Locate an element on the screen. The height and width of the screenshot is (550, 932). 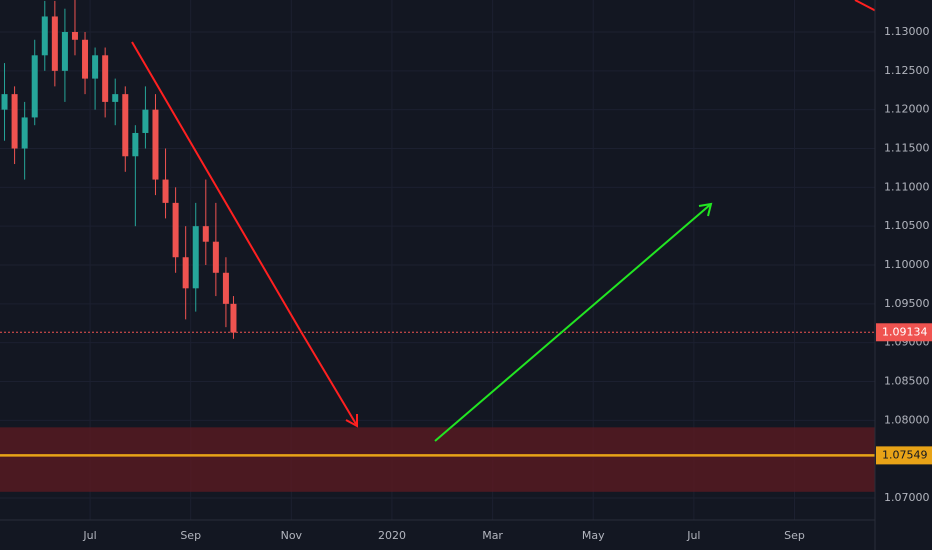
x-tick-label: Nov is located at coordinates (292, 535).